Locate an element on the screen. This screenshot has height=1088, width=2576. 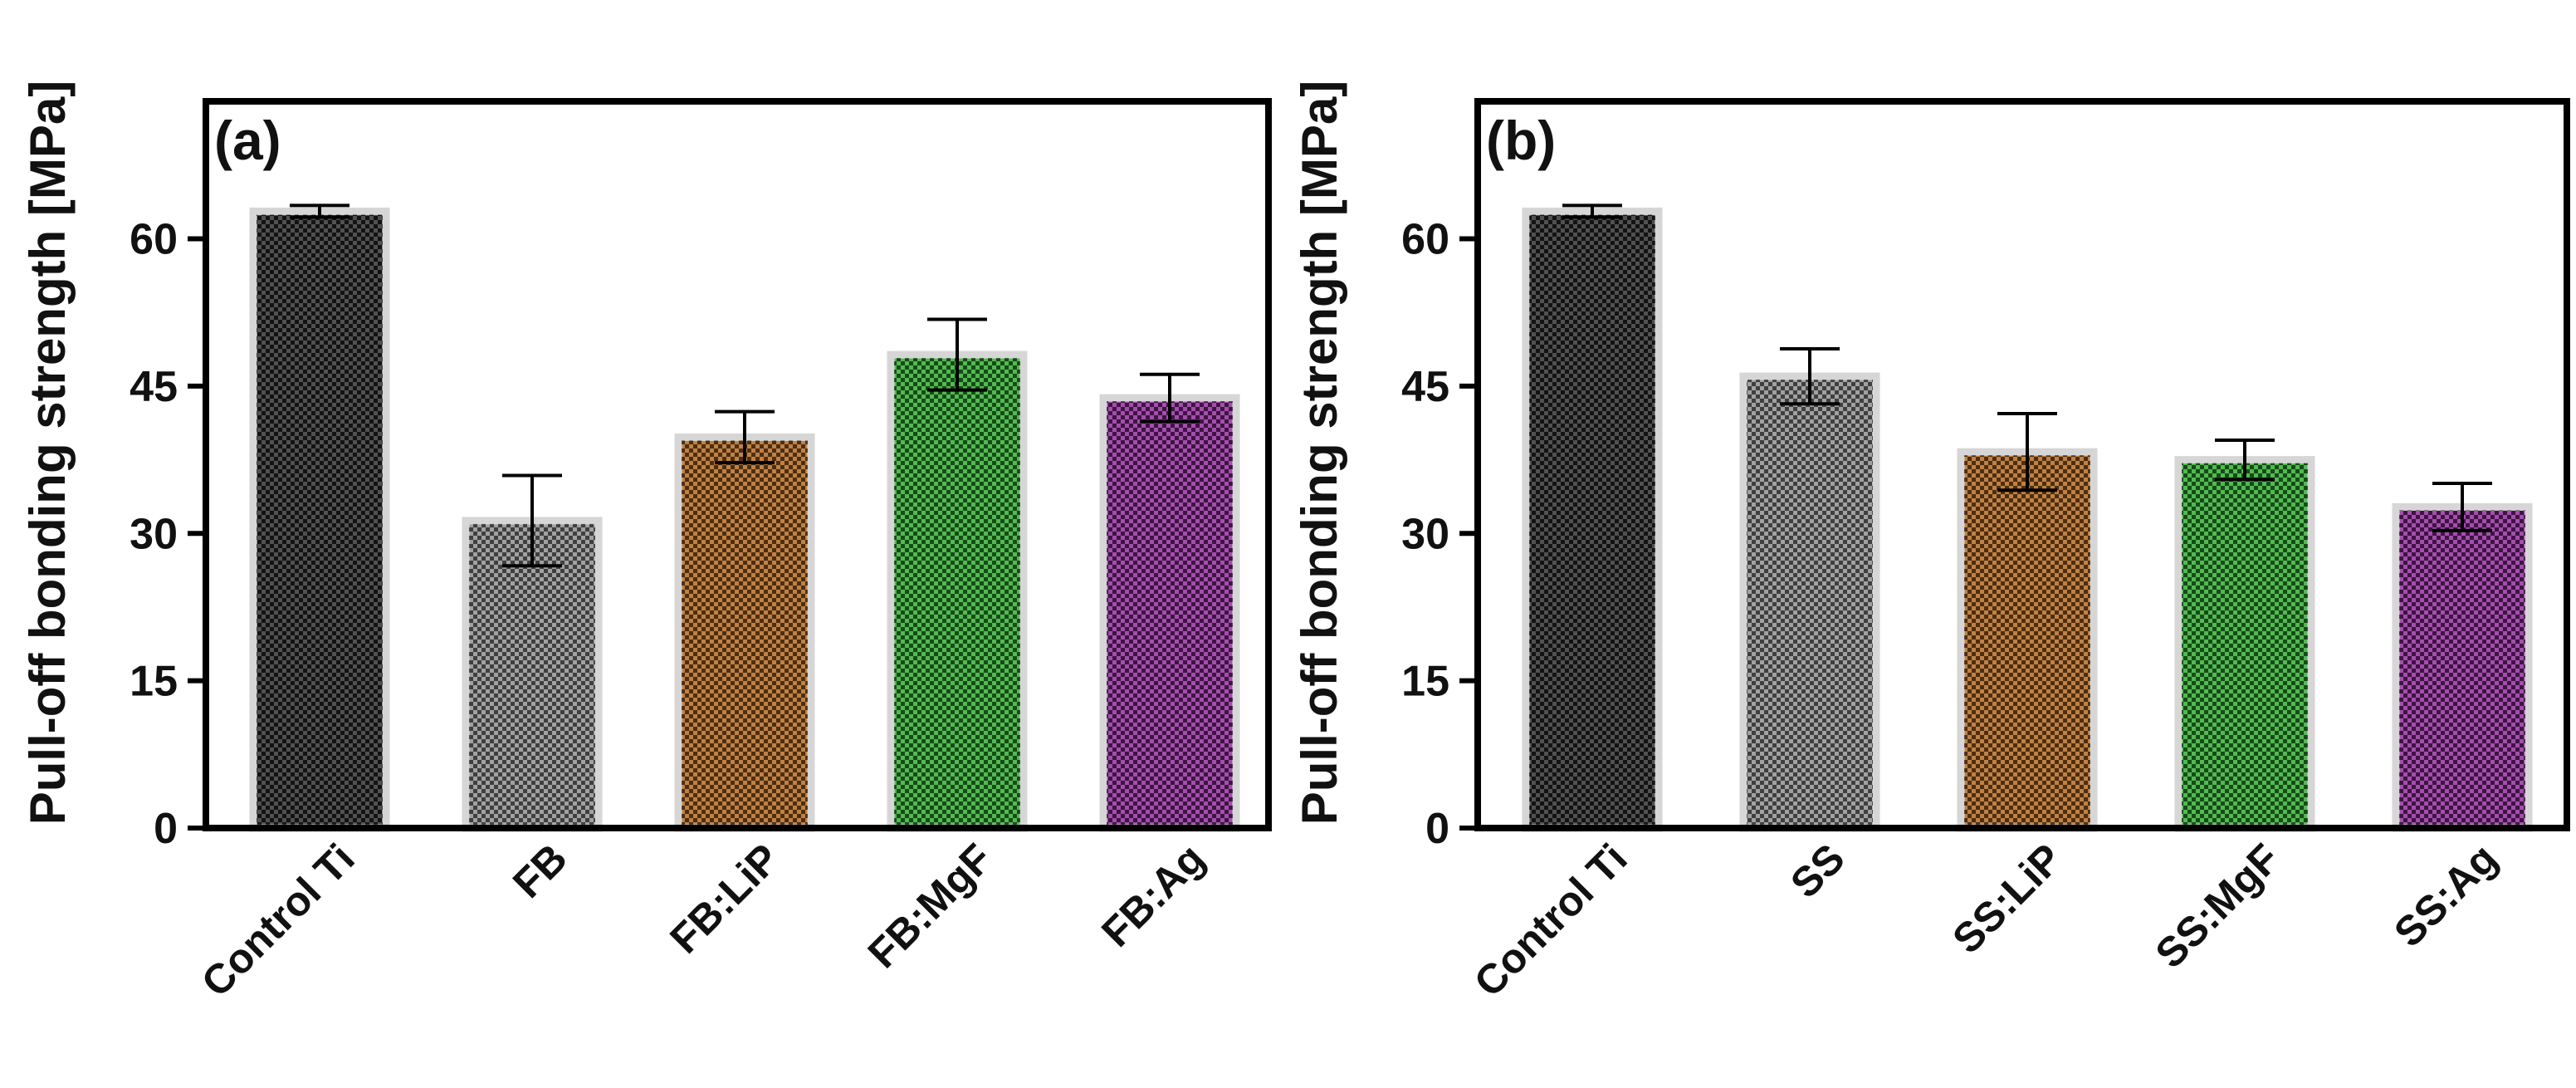
x-tick-label: SS:Ag is located at coordinates (2445, 895).